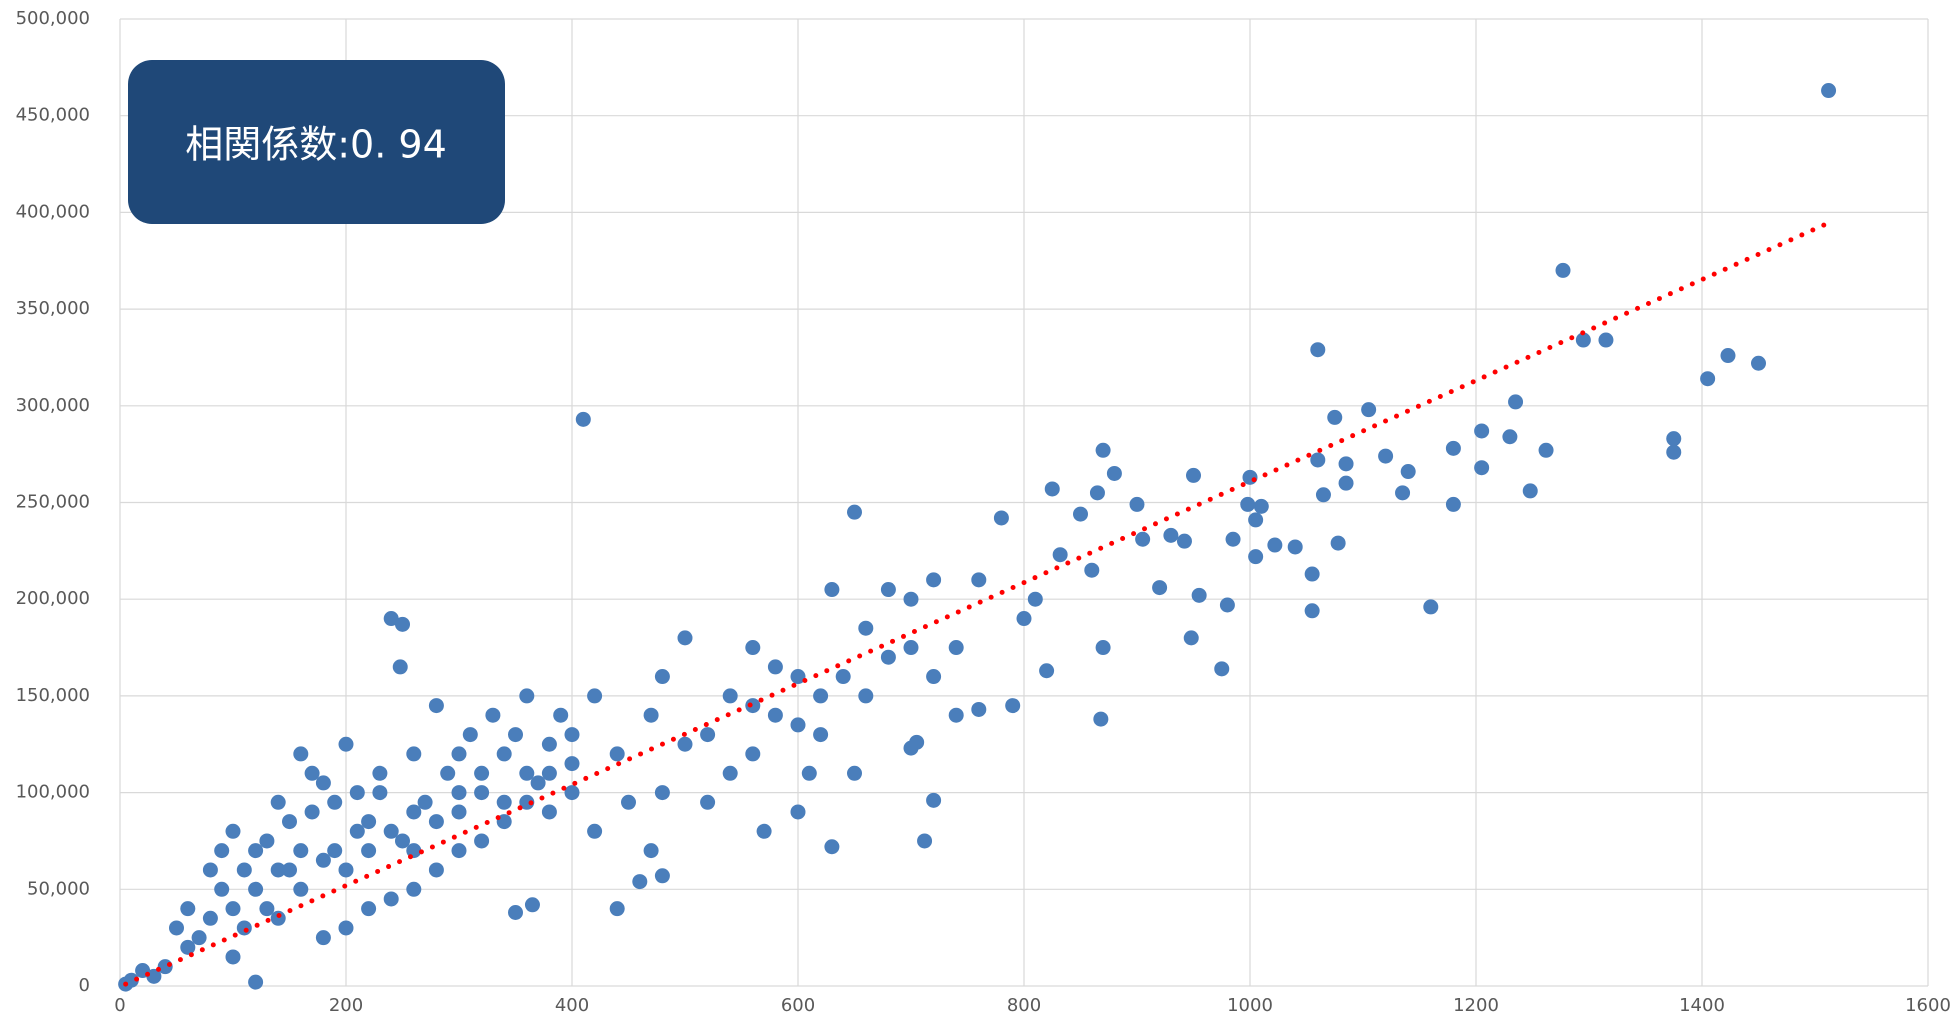 This screenshot has width=1954, height=1028. I want to click on y-tick-label: 200,000, so click(53, 598).